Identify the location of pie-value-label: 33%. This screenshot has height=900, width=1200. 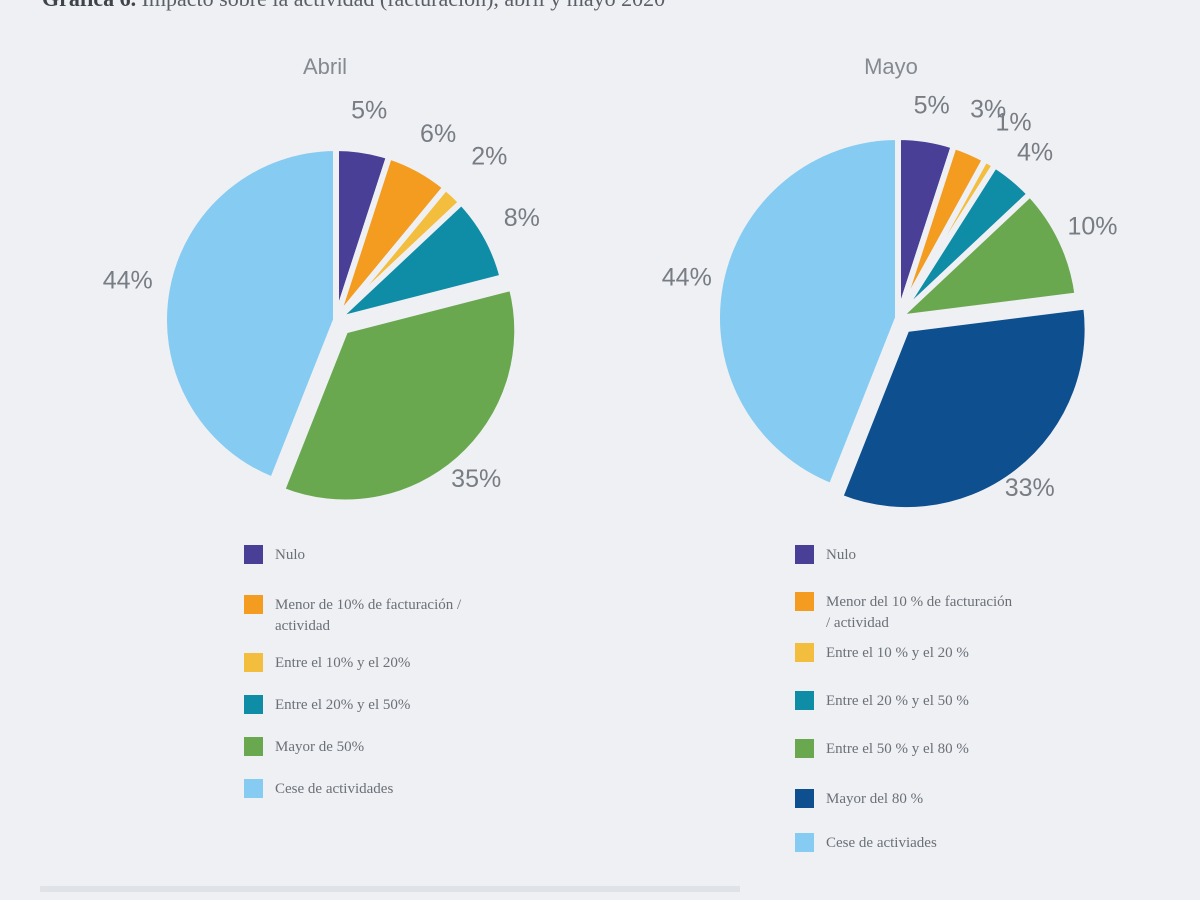
(1030, 488).